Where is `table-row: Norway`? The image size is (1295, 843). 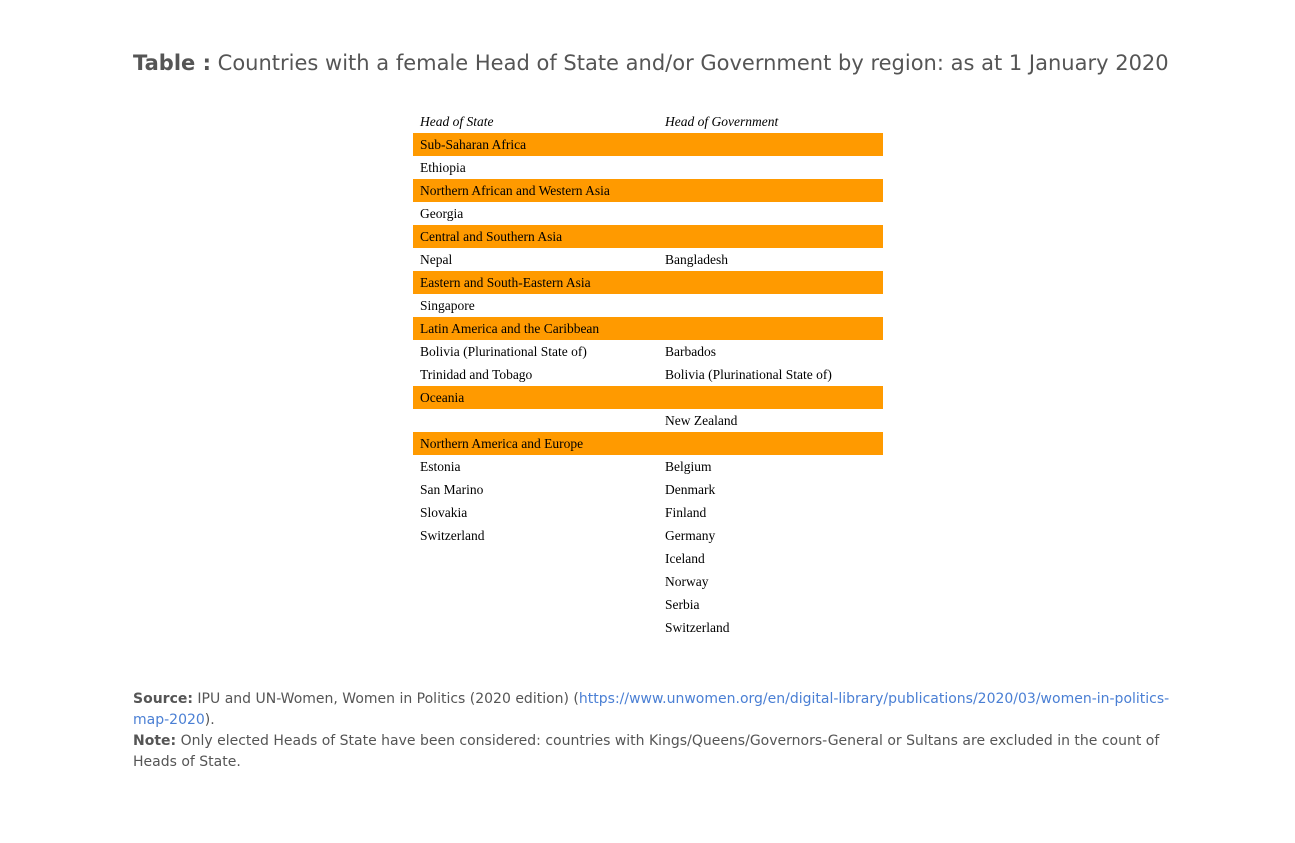
table-row: Norway is located at coordinates (648, 581).